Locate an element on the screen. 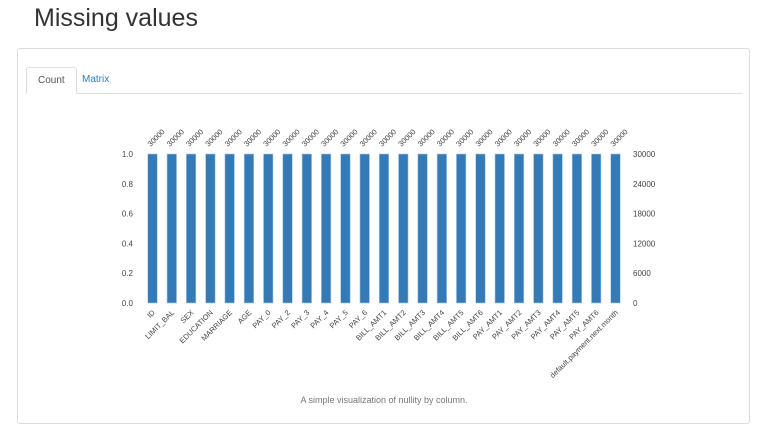 The height and width of the screenshot is (432, 768). left-axis-tick-label: 0.6 is located at coordinates (128, 214).